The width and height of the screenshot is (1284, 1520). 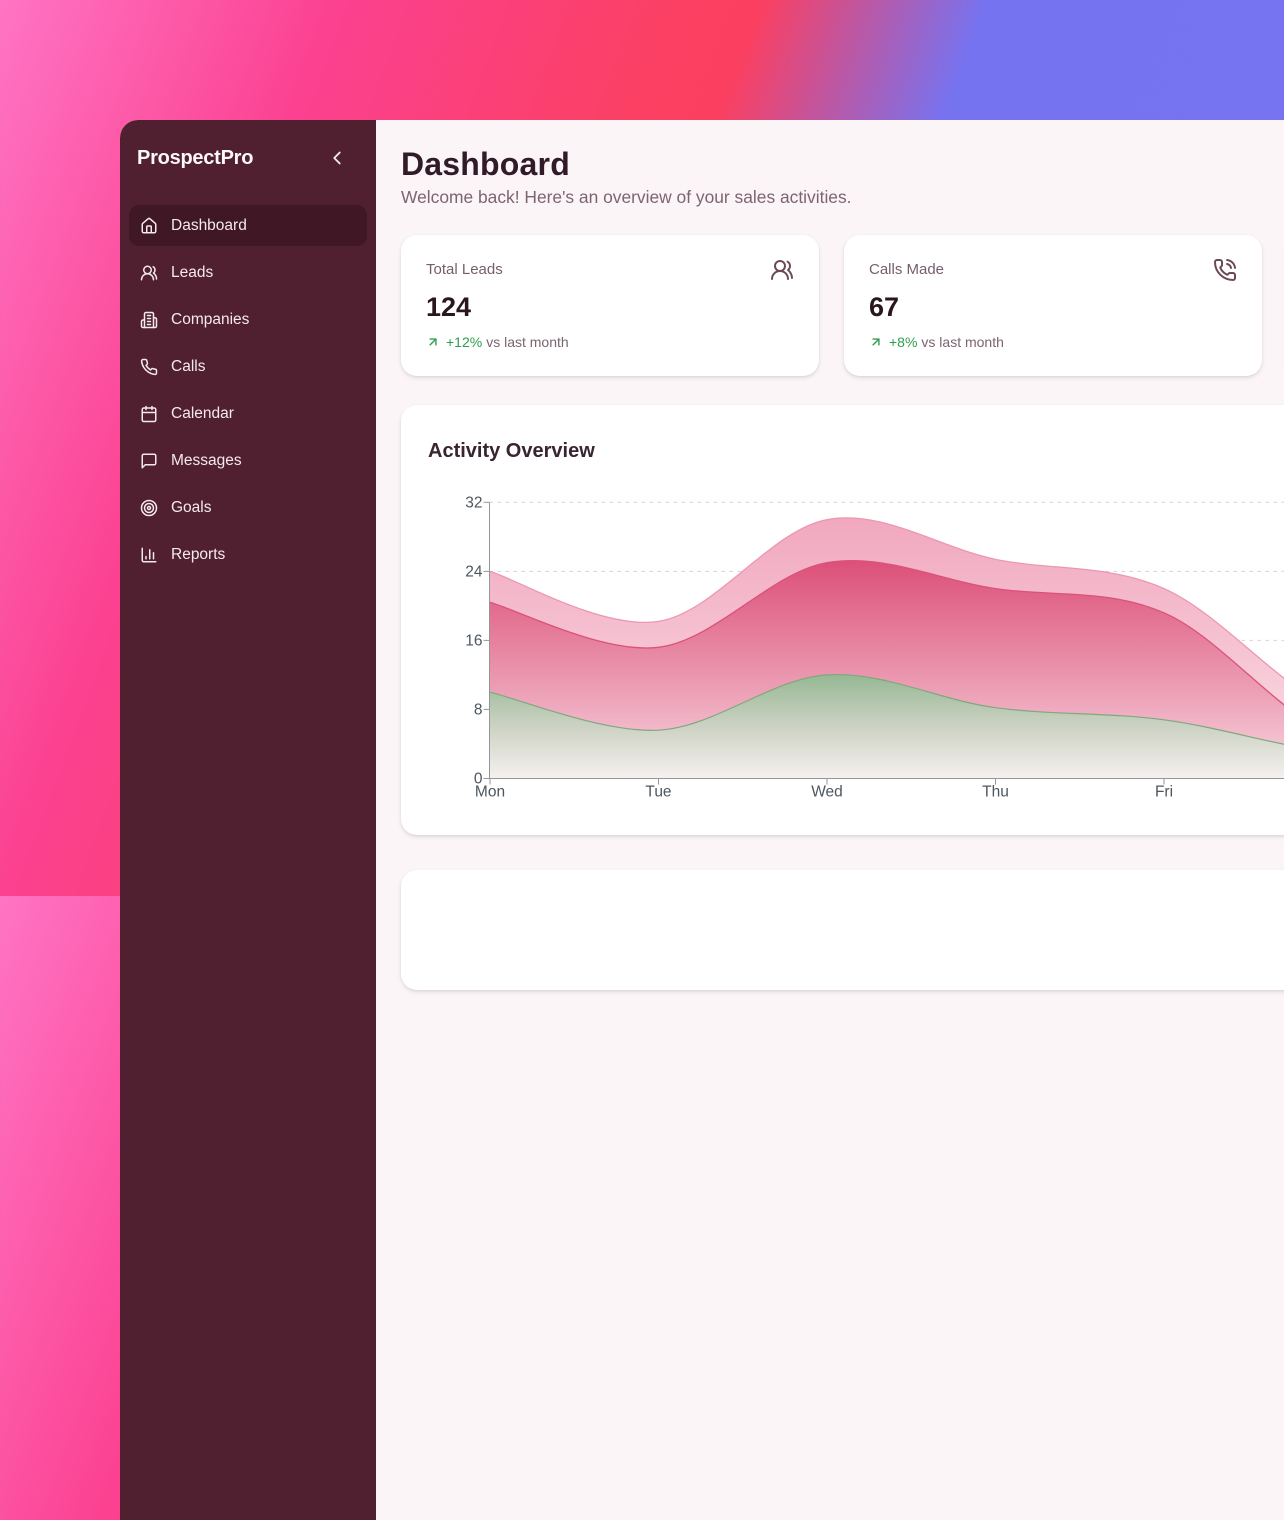 I want to click on svg-text: Tue, so click(x=658, y=792).